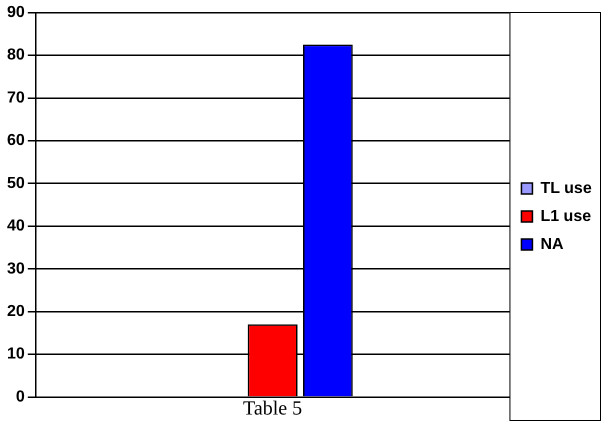 The width and height of the screenshot is (606, 425). I want to click on y-tick-label: 30, so click(16, 269).